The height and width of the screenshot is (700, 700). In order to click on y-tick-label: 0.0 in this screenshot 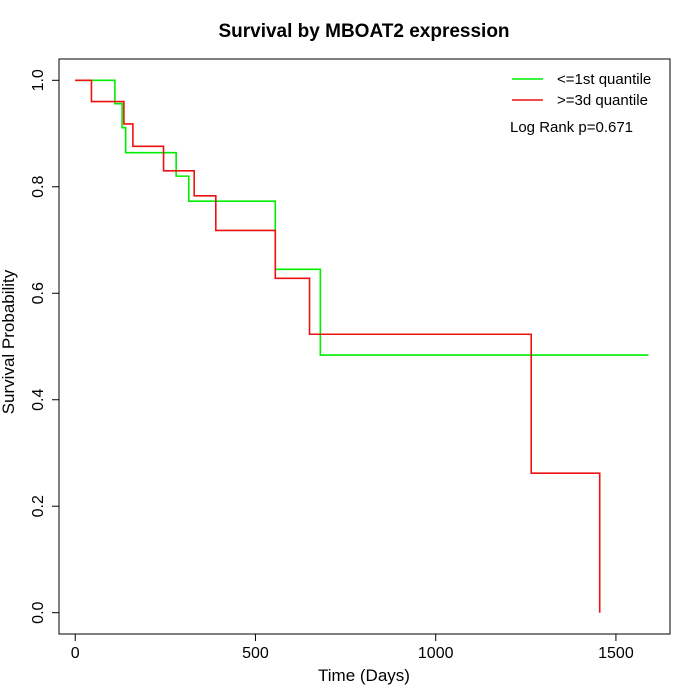, I will do `click(38, 612)`.